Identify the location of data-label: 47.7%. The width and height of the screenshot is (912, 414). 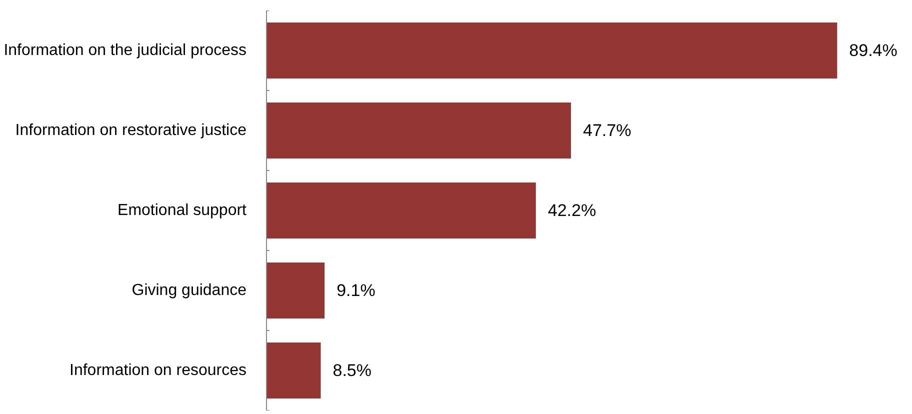
(607, 130).